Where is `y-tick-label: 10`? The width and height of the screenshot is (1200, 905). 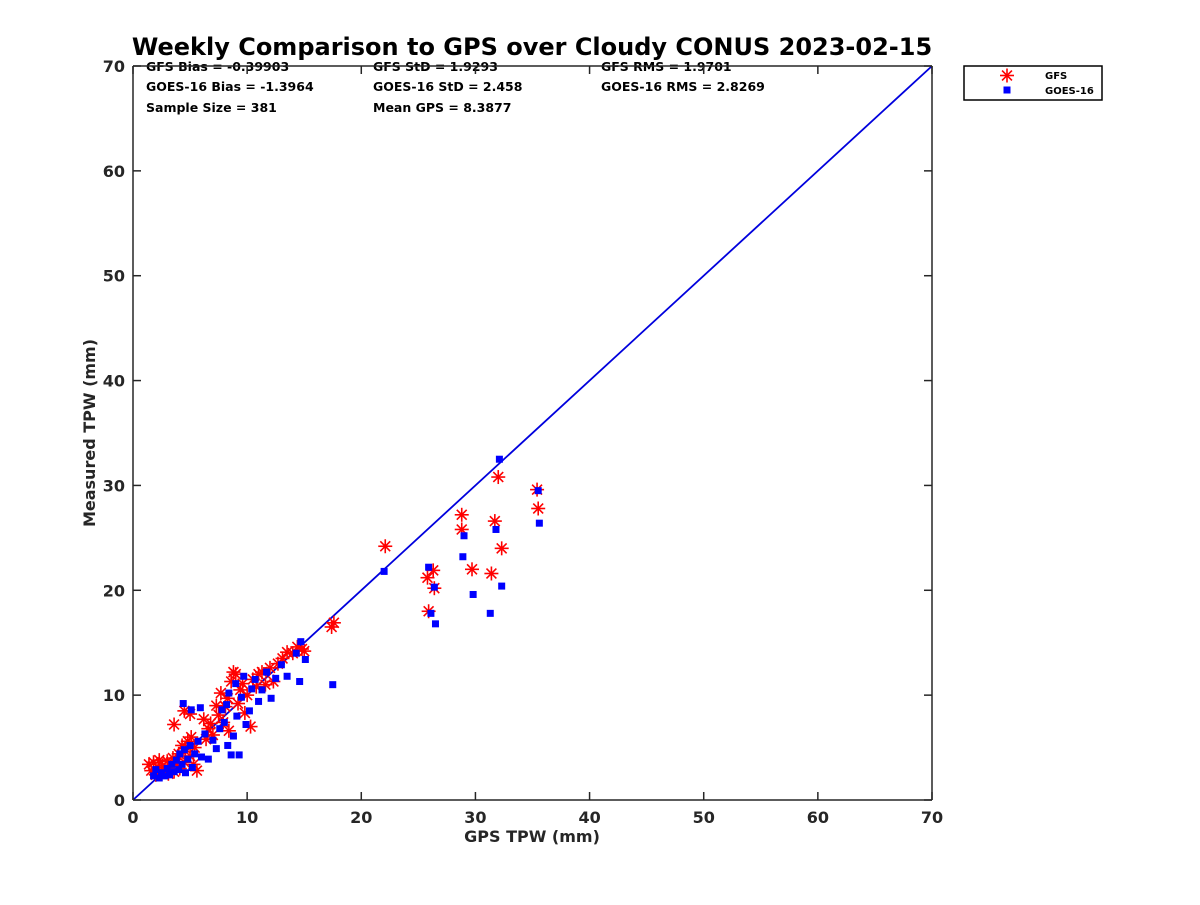
y-tick-label: 10 is located at coordinates (114, 695).